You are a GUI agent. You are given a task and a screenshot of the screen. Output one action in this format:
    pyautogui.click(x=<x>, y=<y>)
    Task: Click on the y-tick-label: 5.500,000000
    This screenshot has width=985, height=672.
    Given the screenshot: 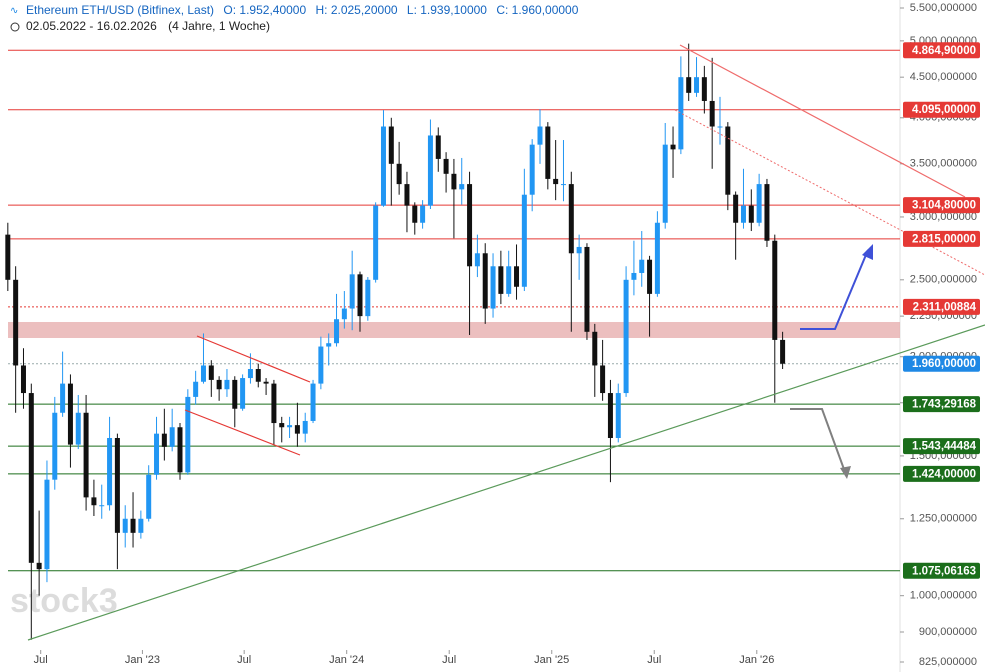 What is the action you would take?
    pyautogui.click(x=943, y=8)
    